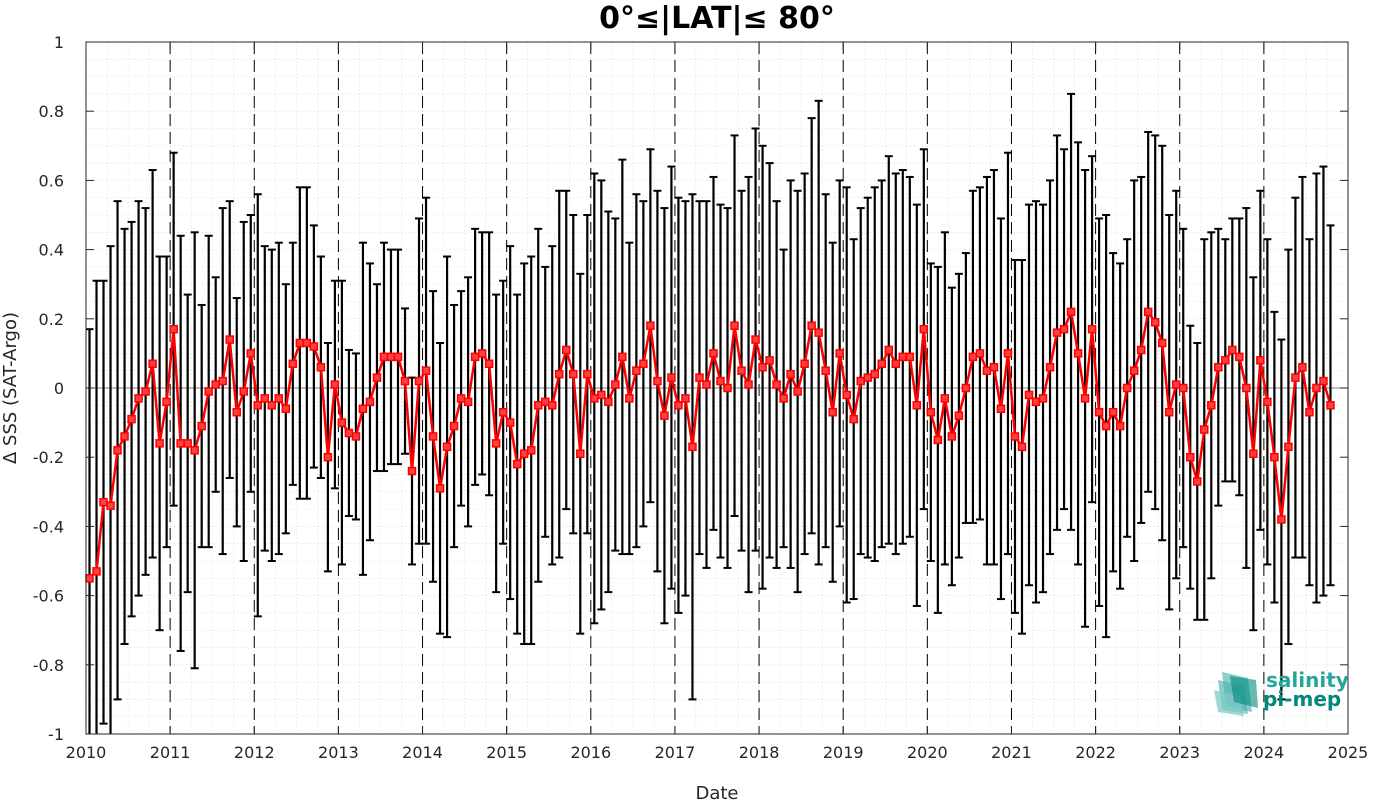  Describe the element at coordinates (48, 596) in the screenshot. I see `y-tick-label: -0.6` at that location.